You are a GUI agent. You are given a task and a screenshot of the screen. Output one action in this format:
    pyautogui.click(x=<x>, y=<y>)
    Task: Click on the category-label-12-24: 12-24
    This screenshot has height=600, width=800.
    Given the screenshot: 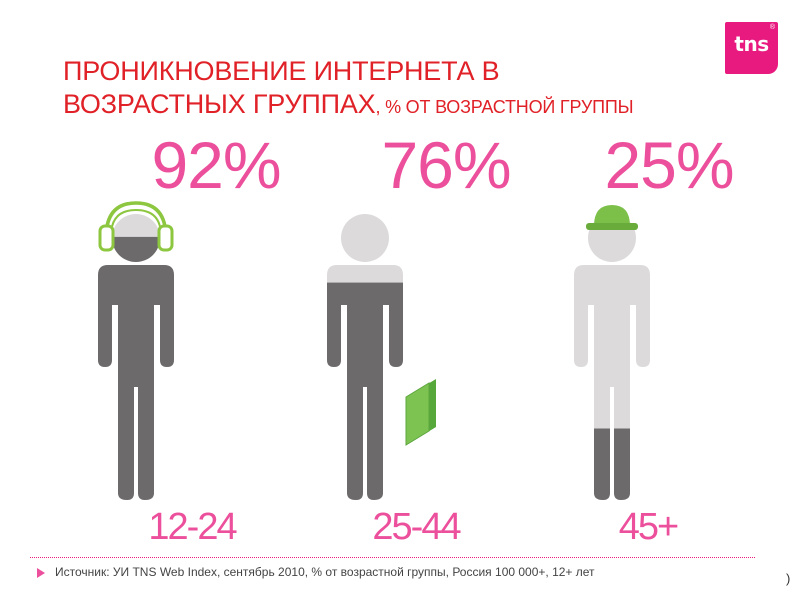 What is the action you would take?
    pyautogui.click(x=192, y=527)
    